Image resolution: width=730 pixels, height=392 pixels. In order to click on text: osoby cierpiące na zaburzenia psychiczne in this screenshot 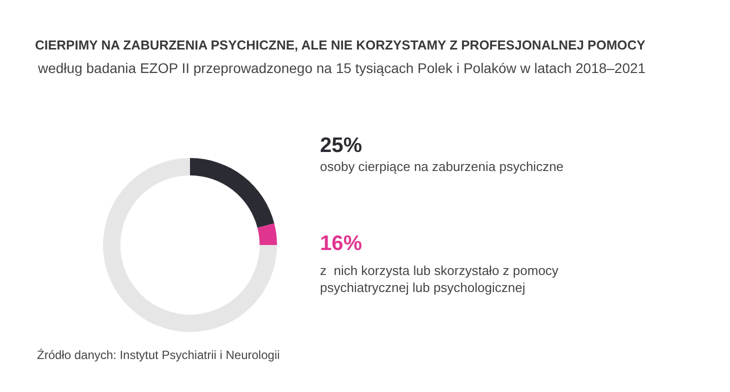, I will do `click(442, 166)`.